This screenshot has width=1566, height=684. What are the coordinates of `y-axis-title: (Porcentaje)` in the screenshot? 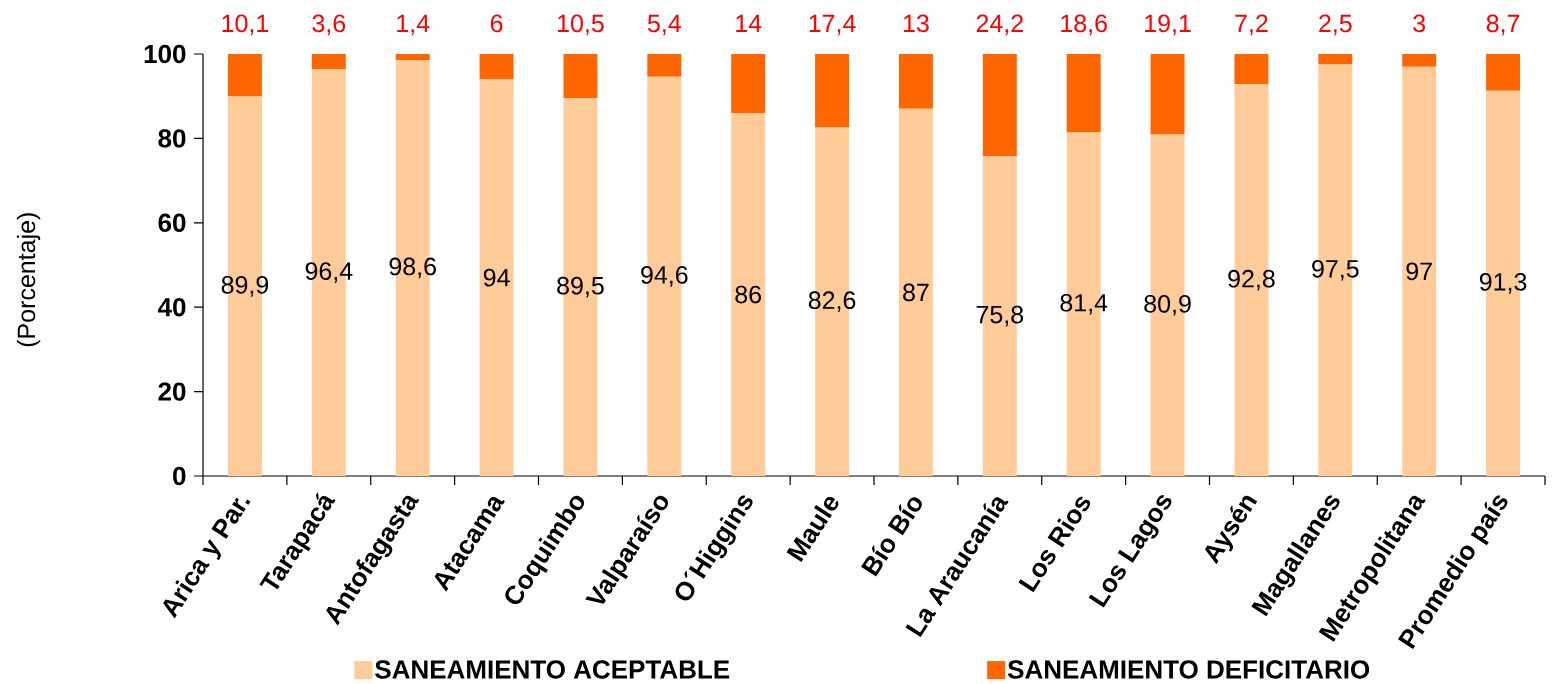 It's located at (28, 280).